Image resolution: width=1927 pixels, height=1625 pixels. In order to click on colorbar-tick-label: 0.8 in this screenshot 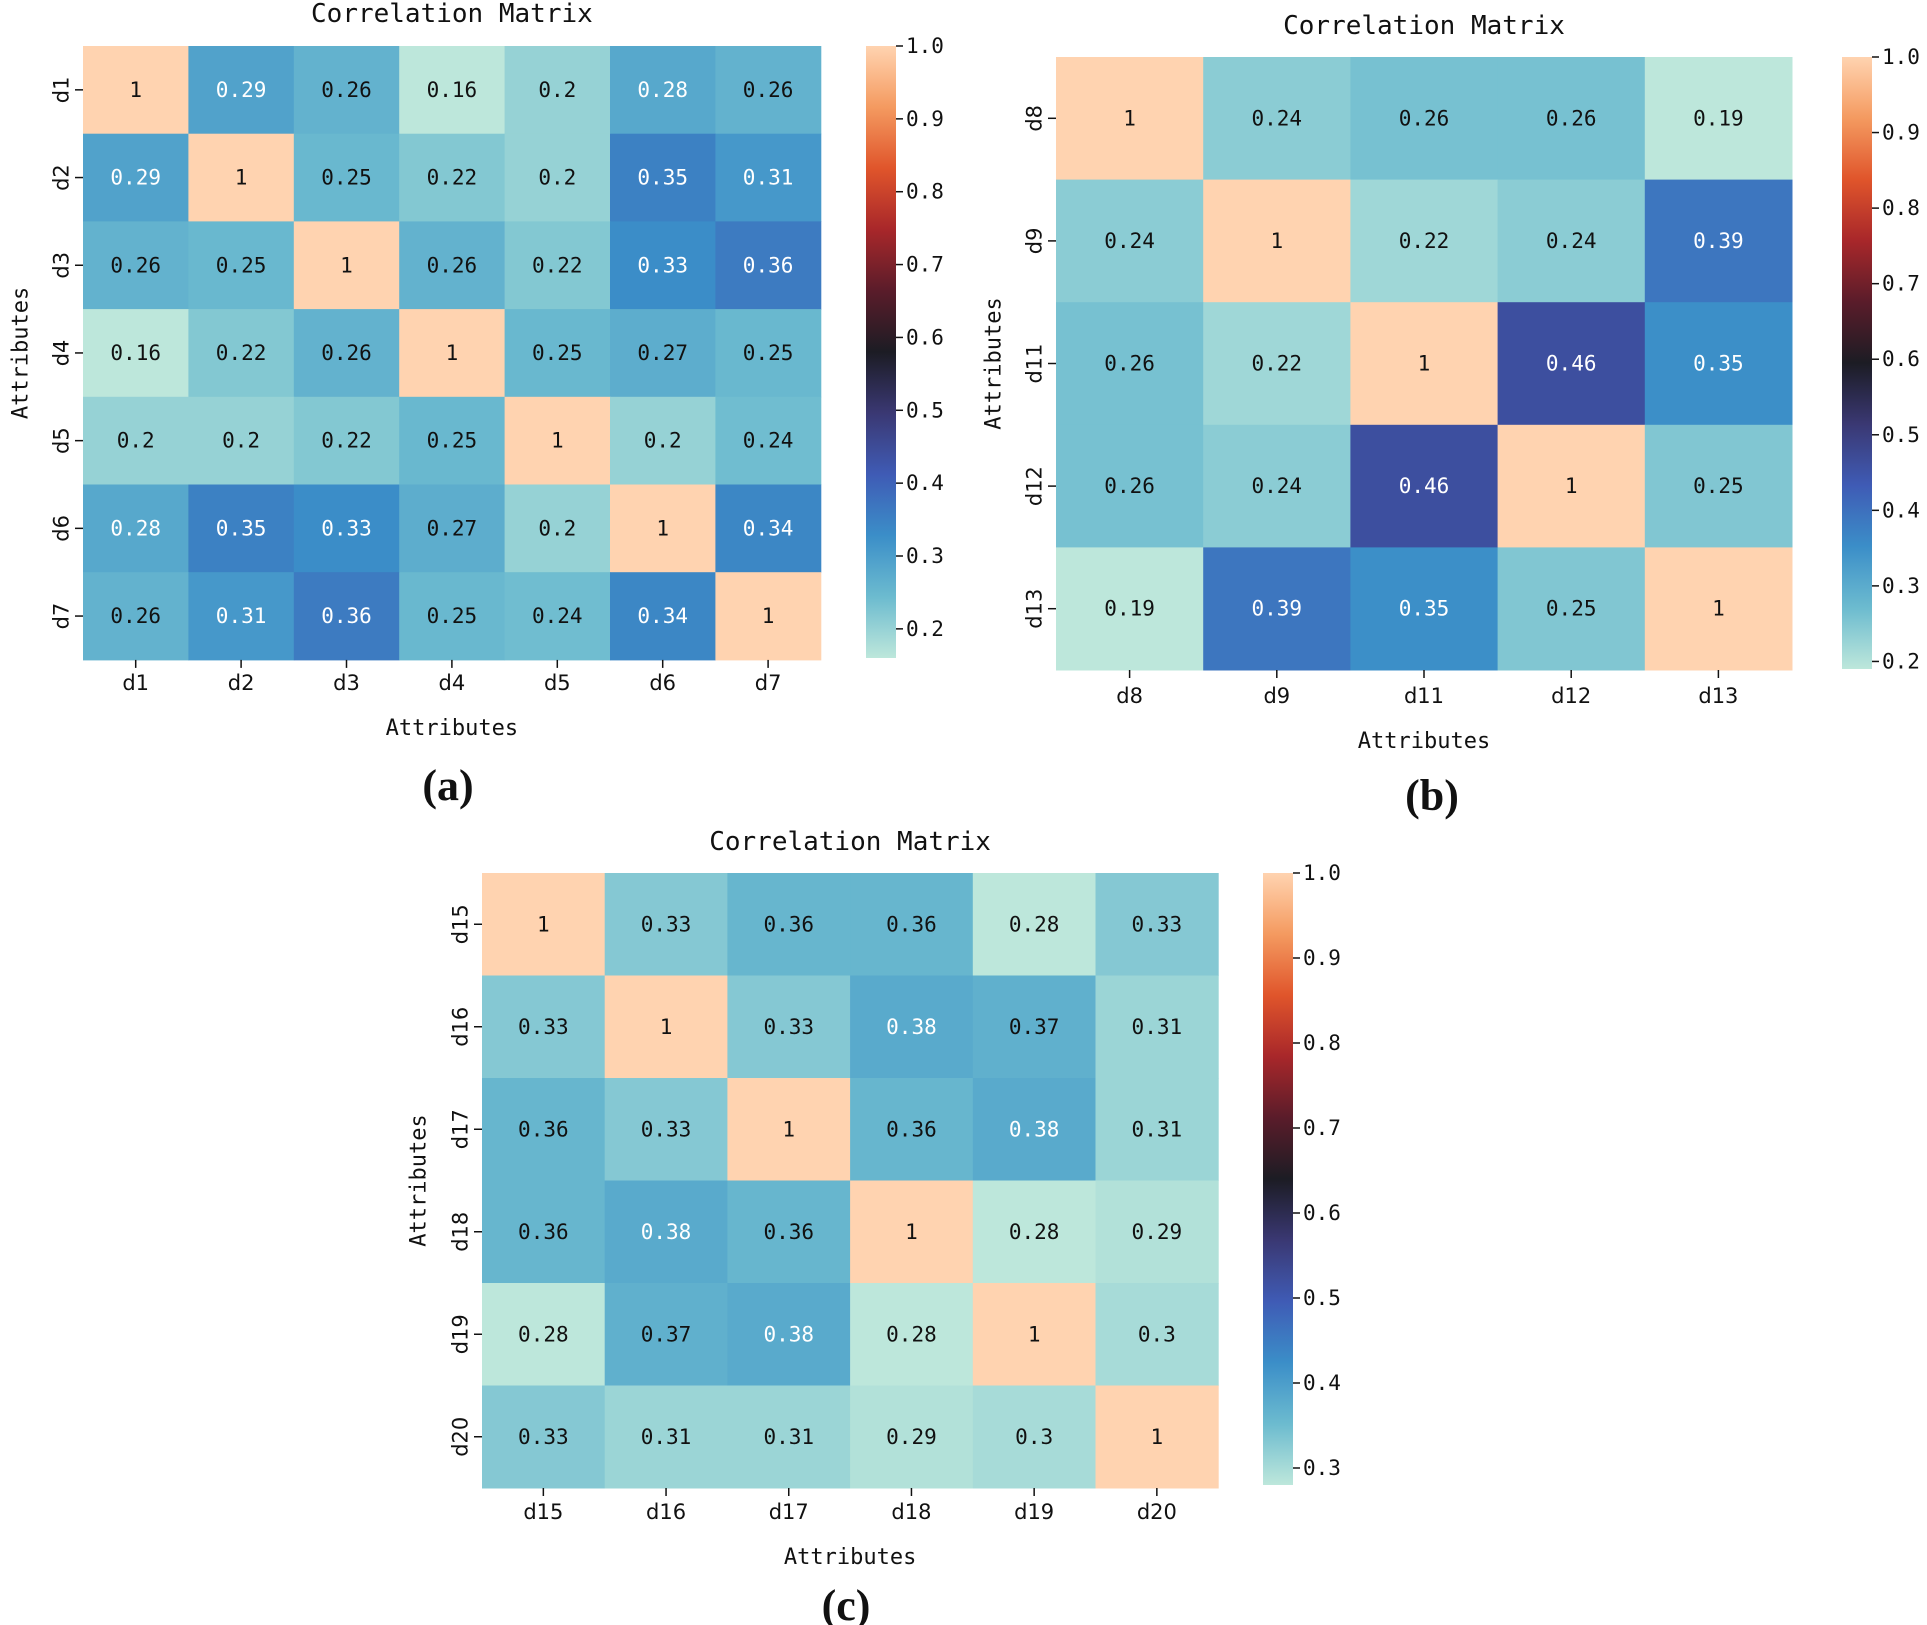, I will do `click(1322, 1043)`.